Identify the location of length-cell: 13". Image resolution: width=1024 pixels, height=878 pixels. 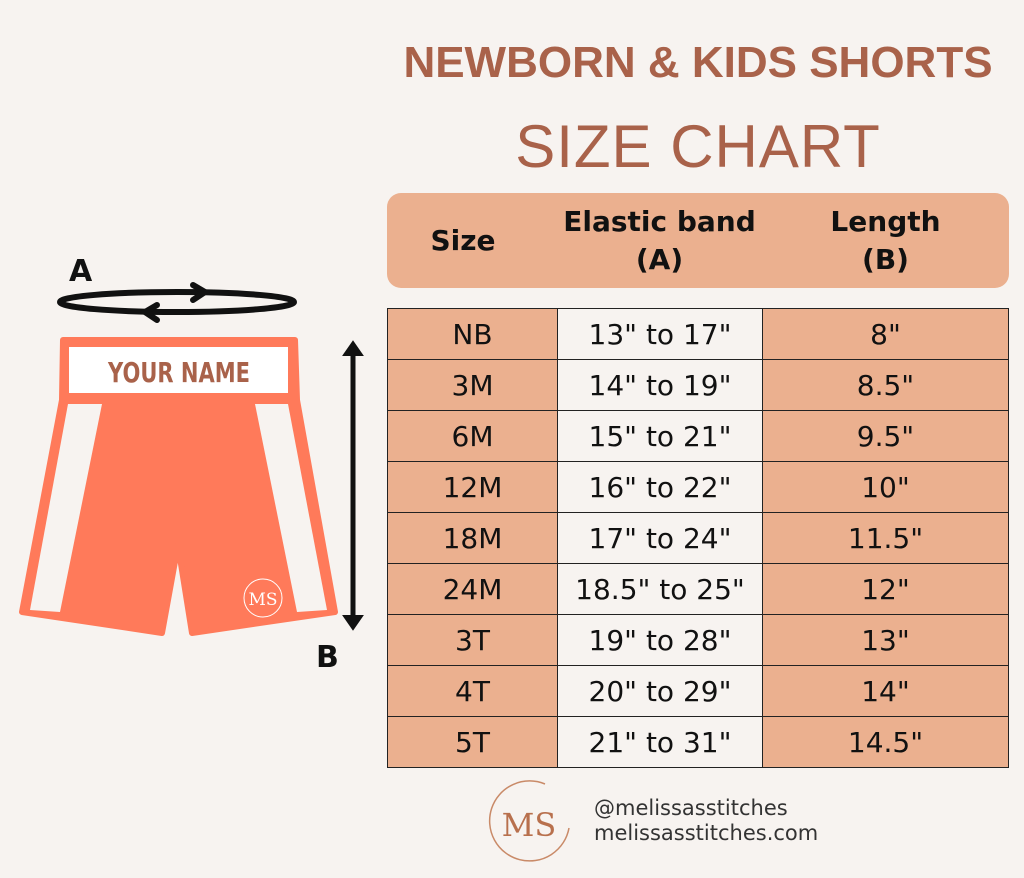
(885, 640).